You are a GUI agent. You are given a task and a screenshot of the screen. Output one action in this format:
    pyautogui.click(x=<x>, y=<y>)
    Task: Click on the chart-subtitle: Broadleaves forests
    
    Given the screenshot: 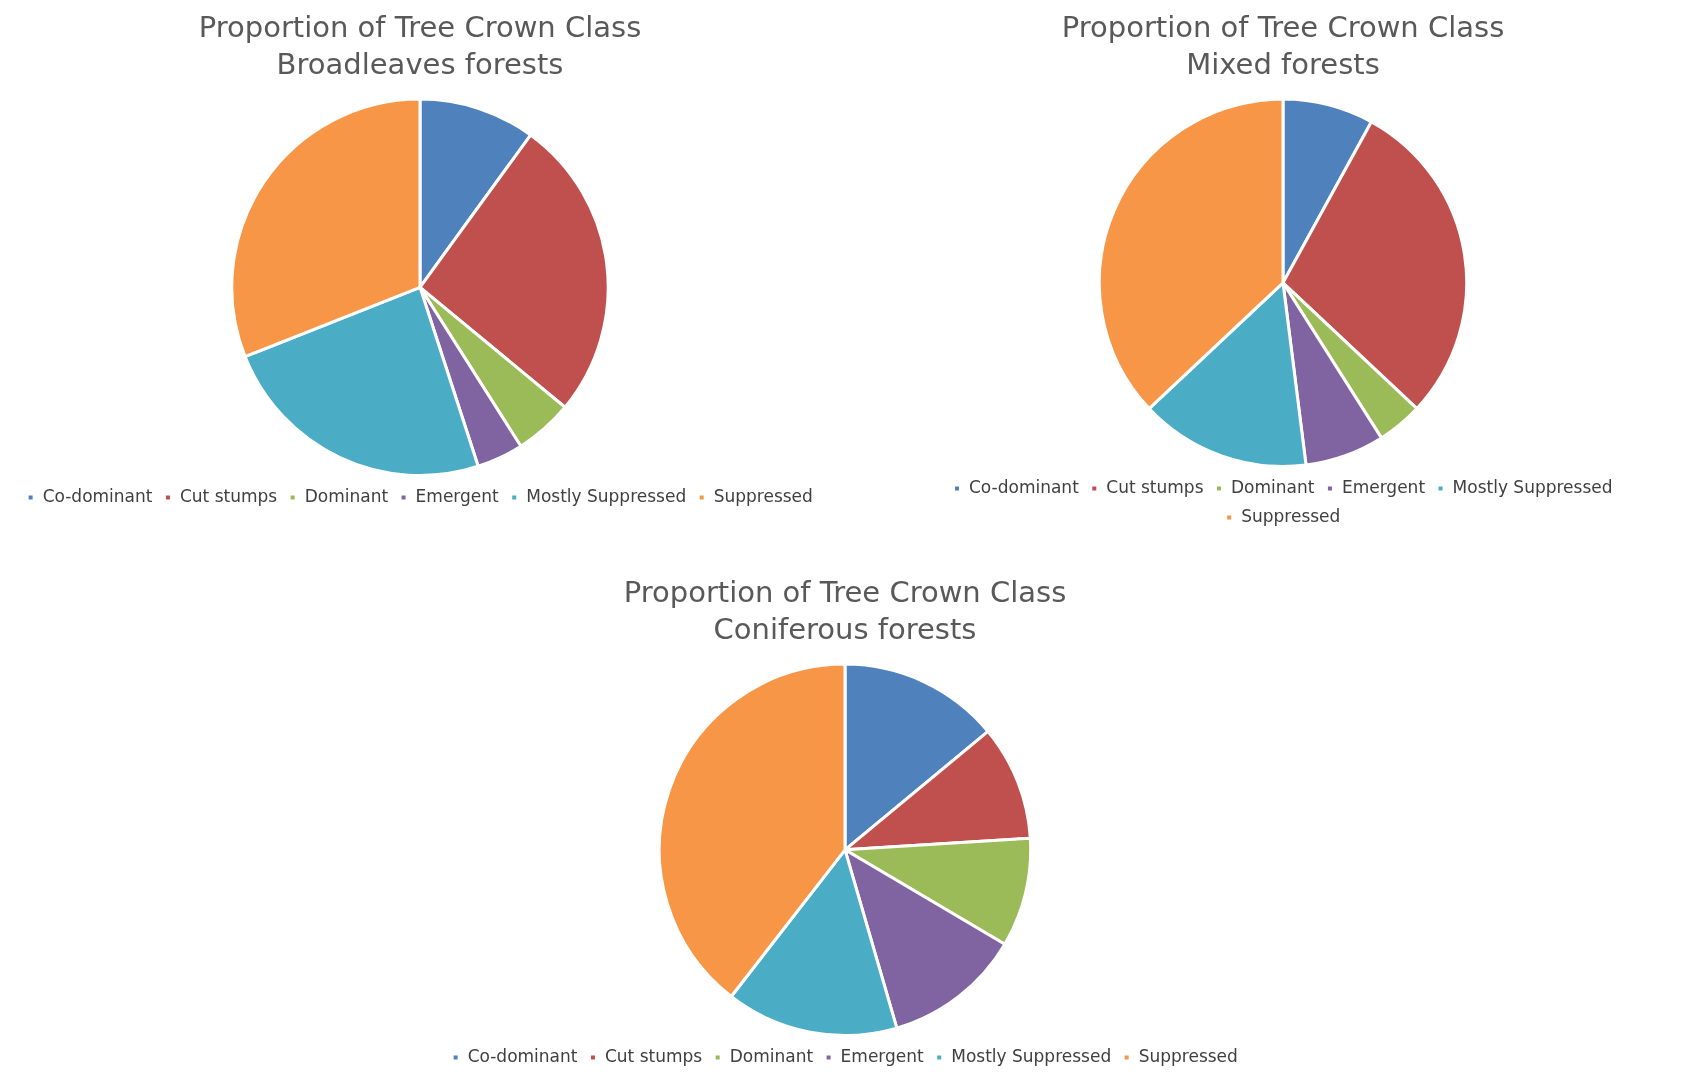 What is the action you would take?
    pyautogui.click(x=420, y=63)
    